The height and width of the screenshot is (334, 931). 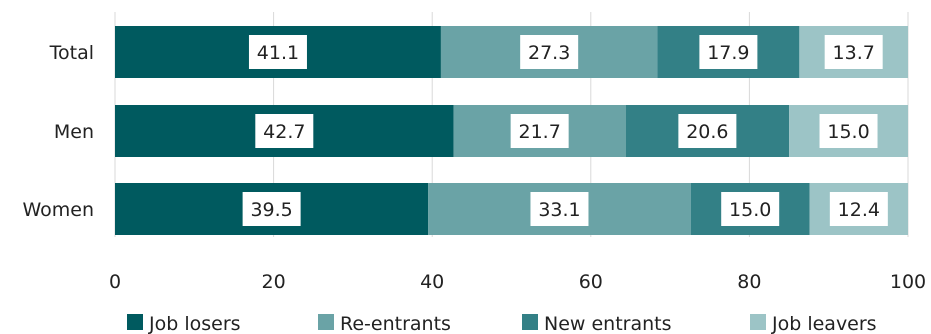 I want to click on data-label: 12.4, so click(x=859, y=210).